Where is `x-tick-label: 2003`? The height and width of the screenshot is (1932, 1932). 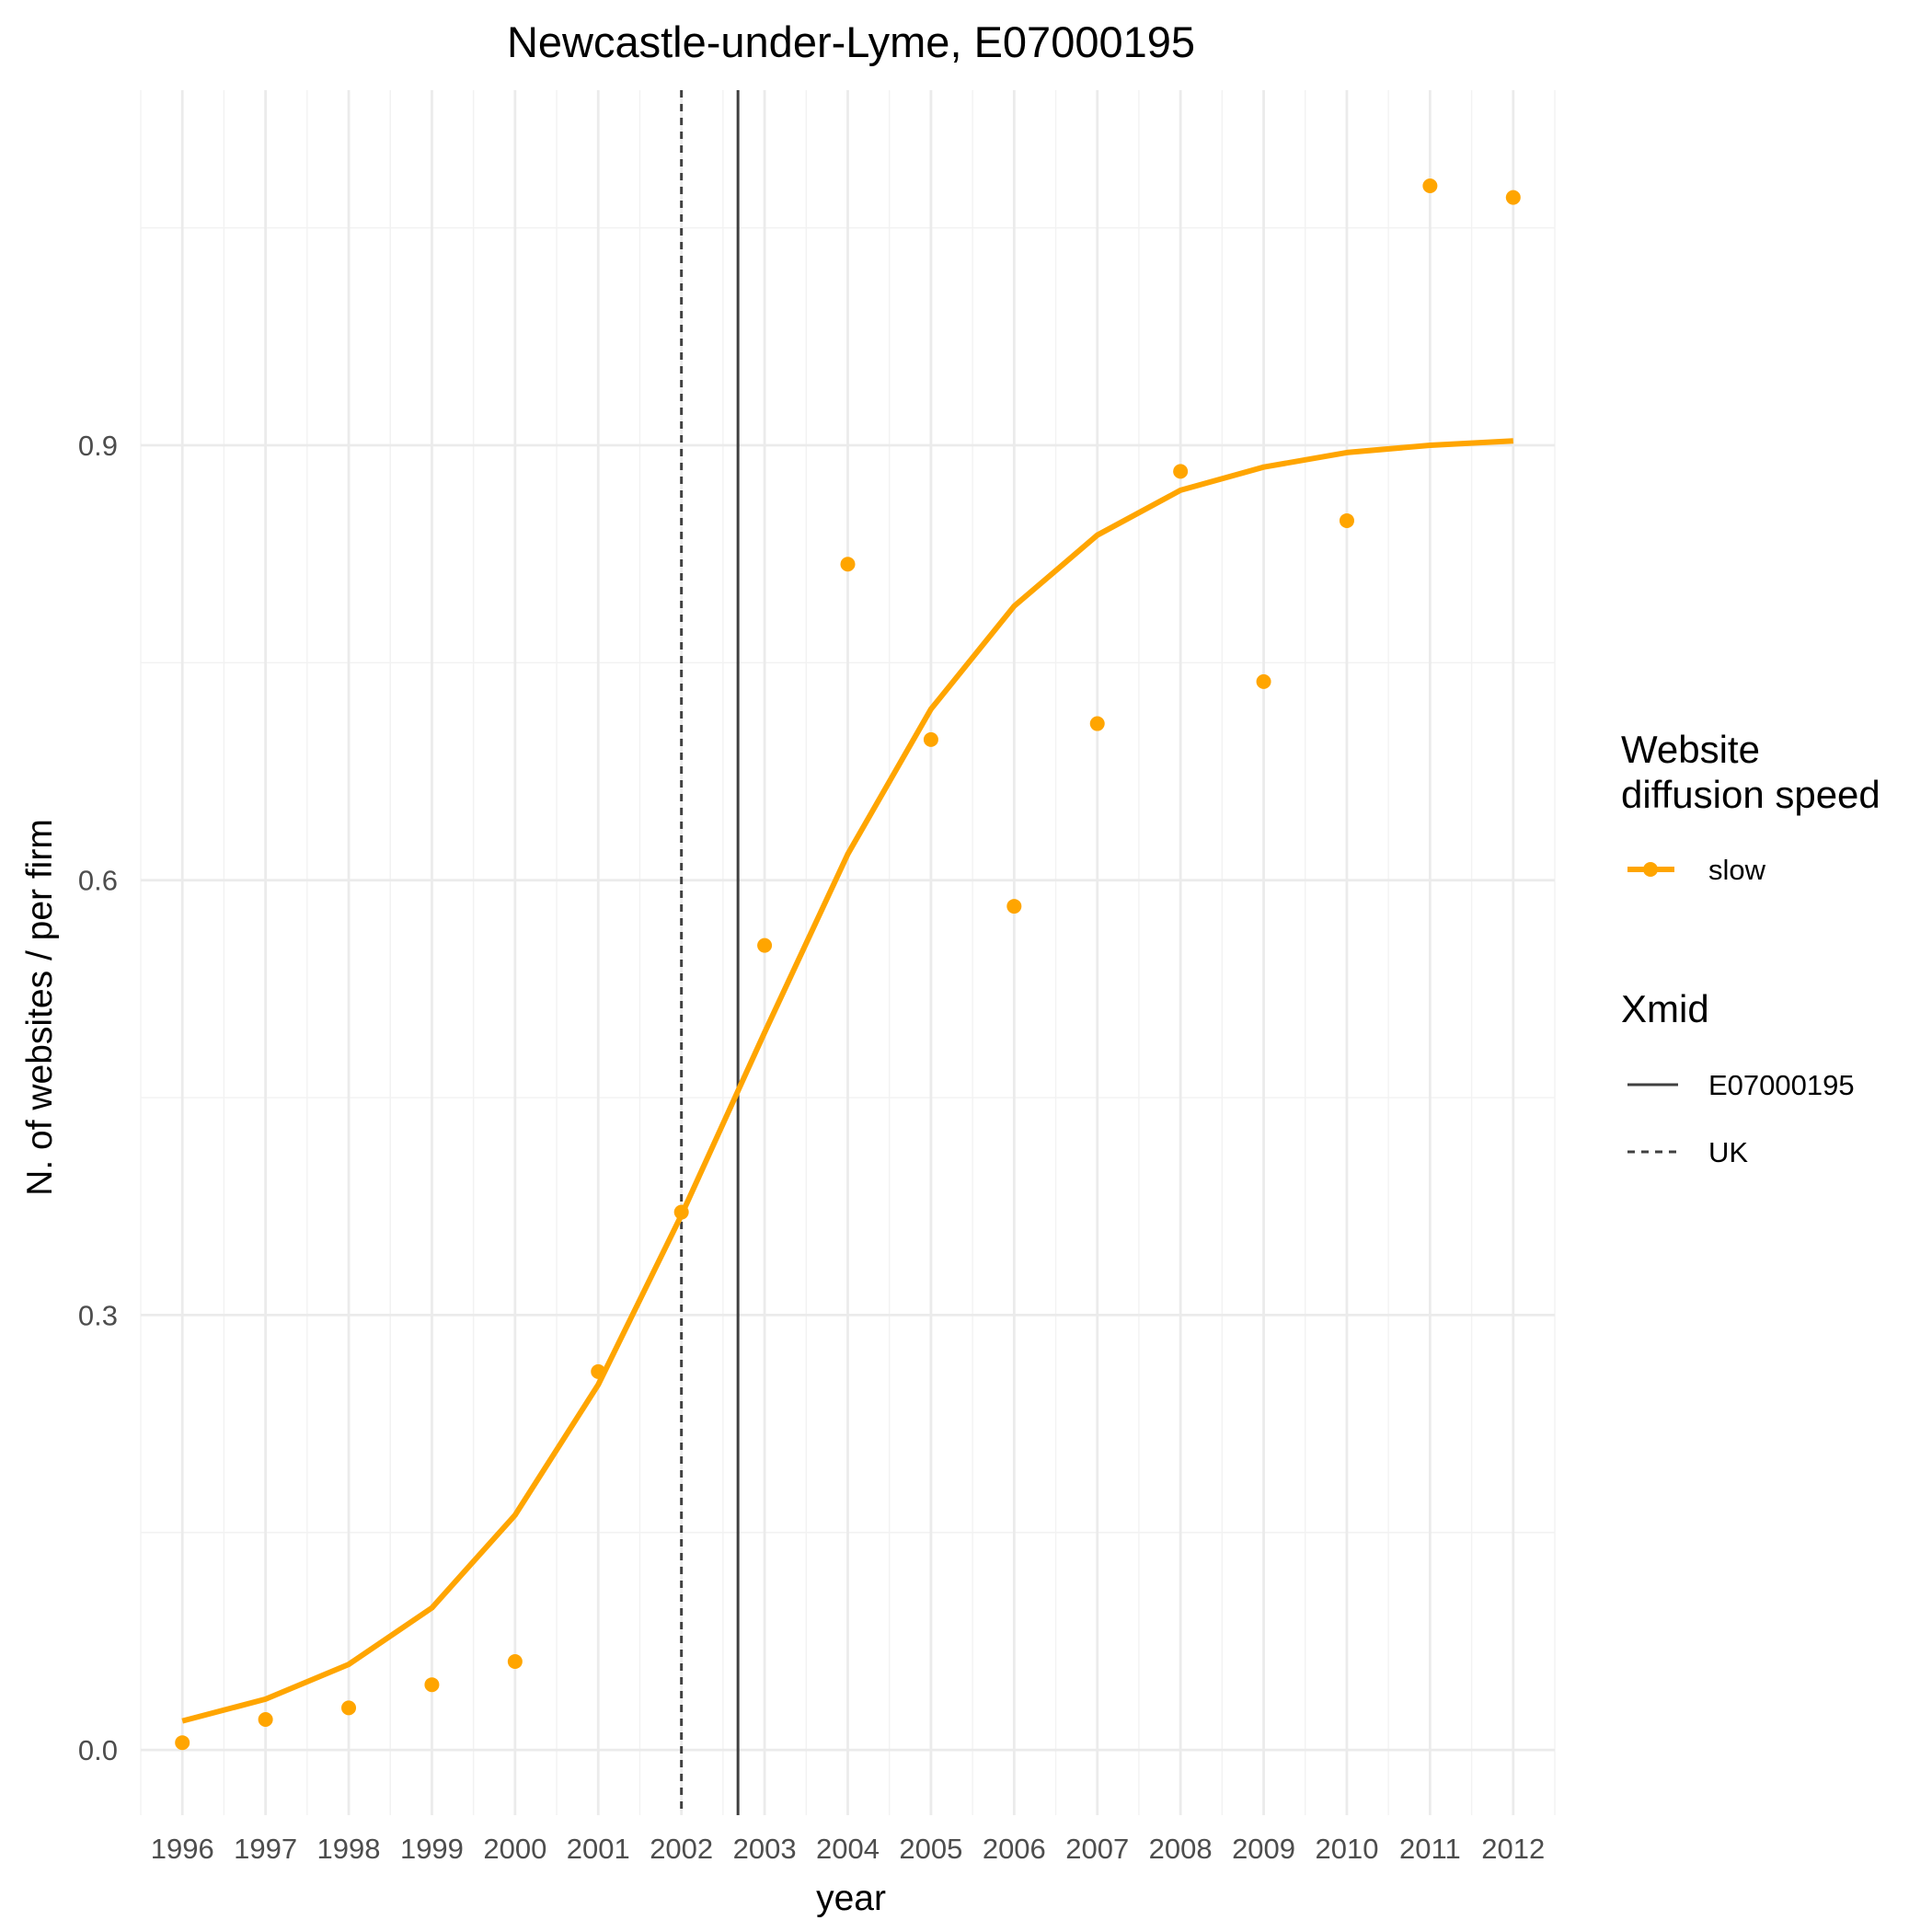
x-tick-label: 2003 is located at coordinates (765, 1849).